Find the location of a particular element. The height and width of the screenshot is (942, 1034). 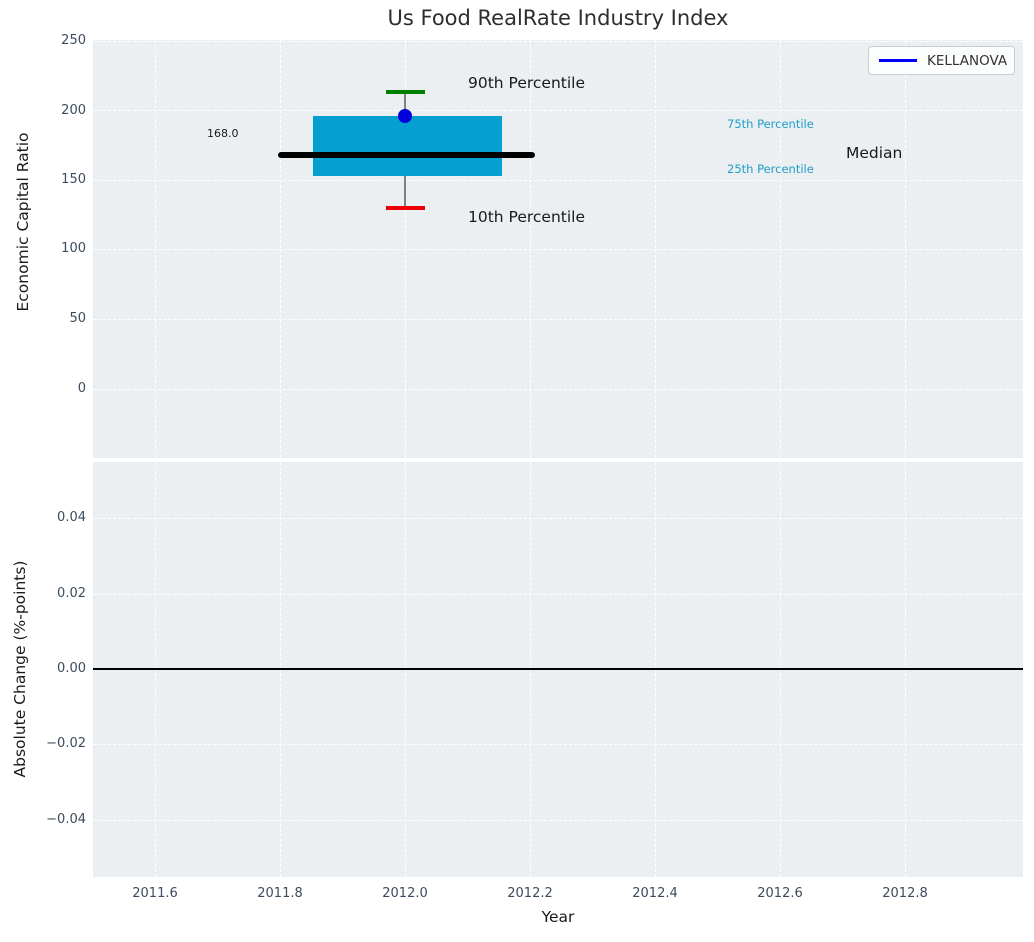

ytick: 0.02 is located at coordinates (71, 593).